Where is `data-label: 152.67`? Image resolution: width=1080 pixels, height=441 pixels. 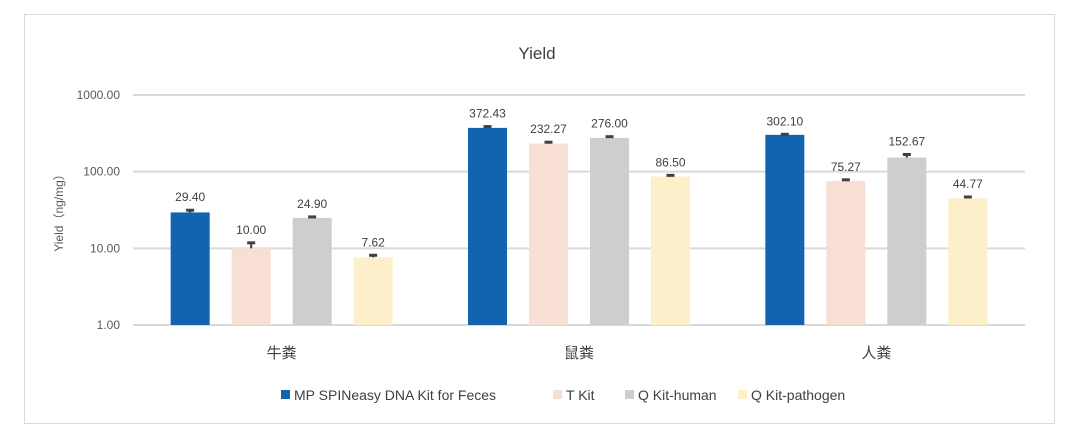
data-label: 152.67 is located at coordinates (906, 141).